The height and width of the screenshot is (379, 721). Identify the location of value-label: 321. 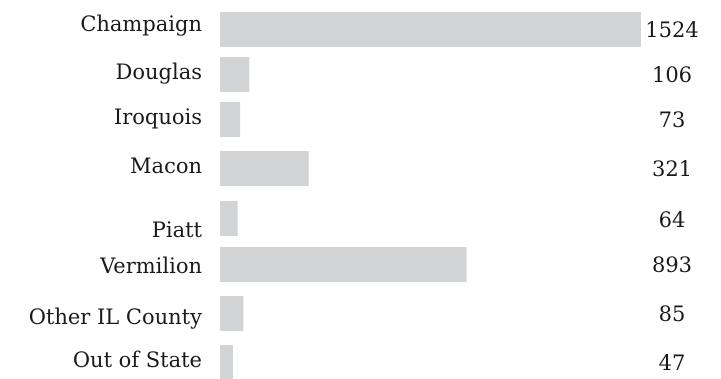
(672, 169).